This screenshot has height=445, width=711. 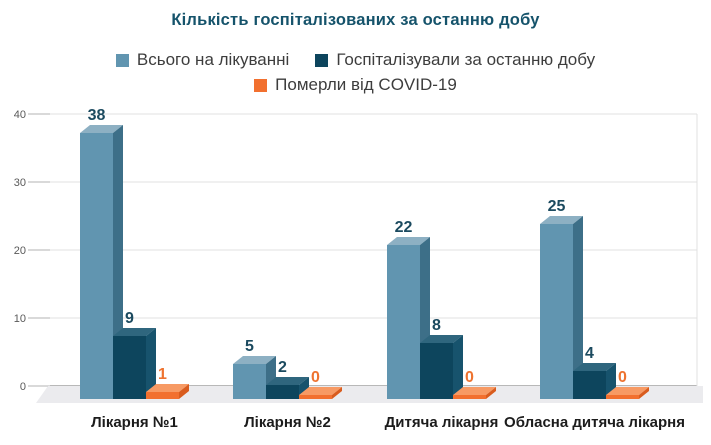 What do you see at coordinates (594, 422) in the screenshot?
I see `x-category-label: Обласна дитяча лікарня` at bounding box center [594, 422].